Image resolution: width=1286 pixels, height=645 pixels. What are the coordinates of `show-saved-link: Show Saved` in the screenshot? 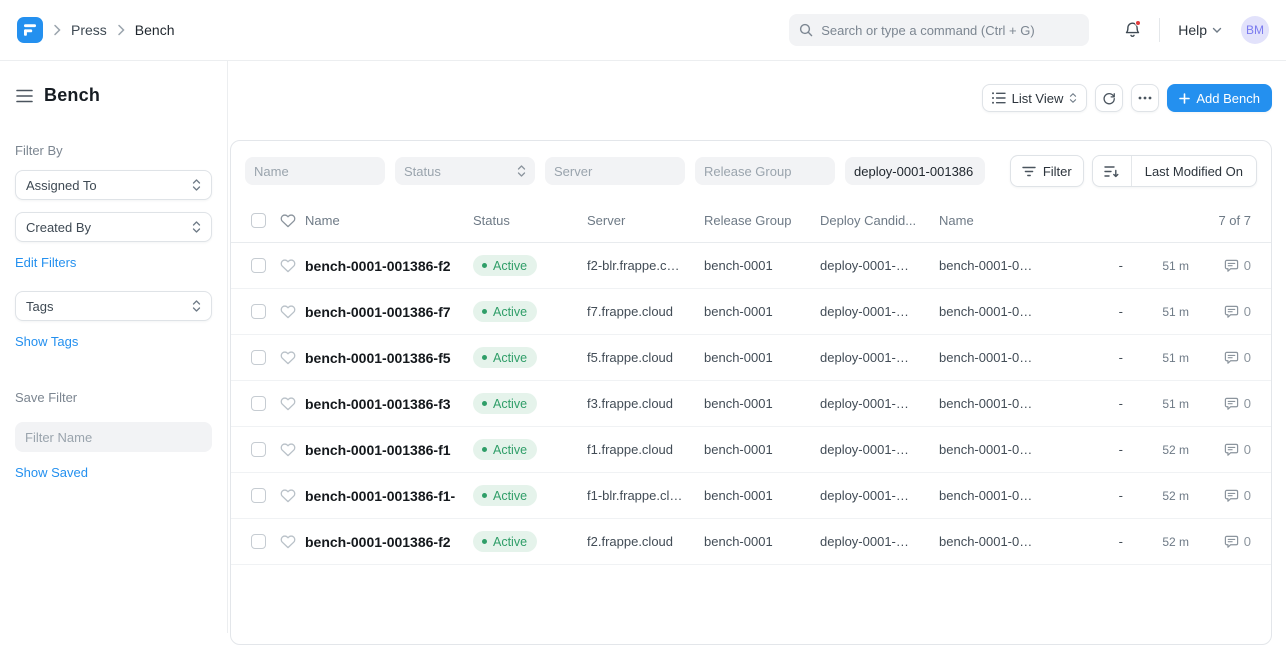 It's located at (51, 472).